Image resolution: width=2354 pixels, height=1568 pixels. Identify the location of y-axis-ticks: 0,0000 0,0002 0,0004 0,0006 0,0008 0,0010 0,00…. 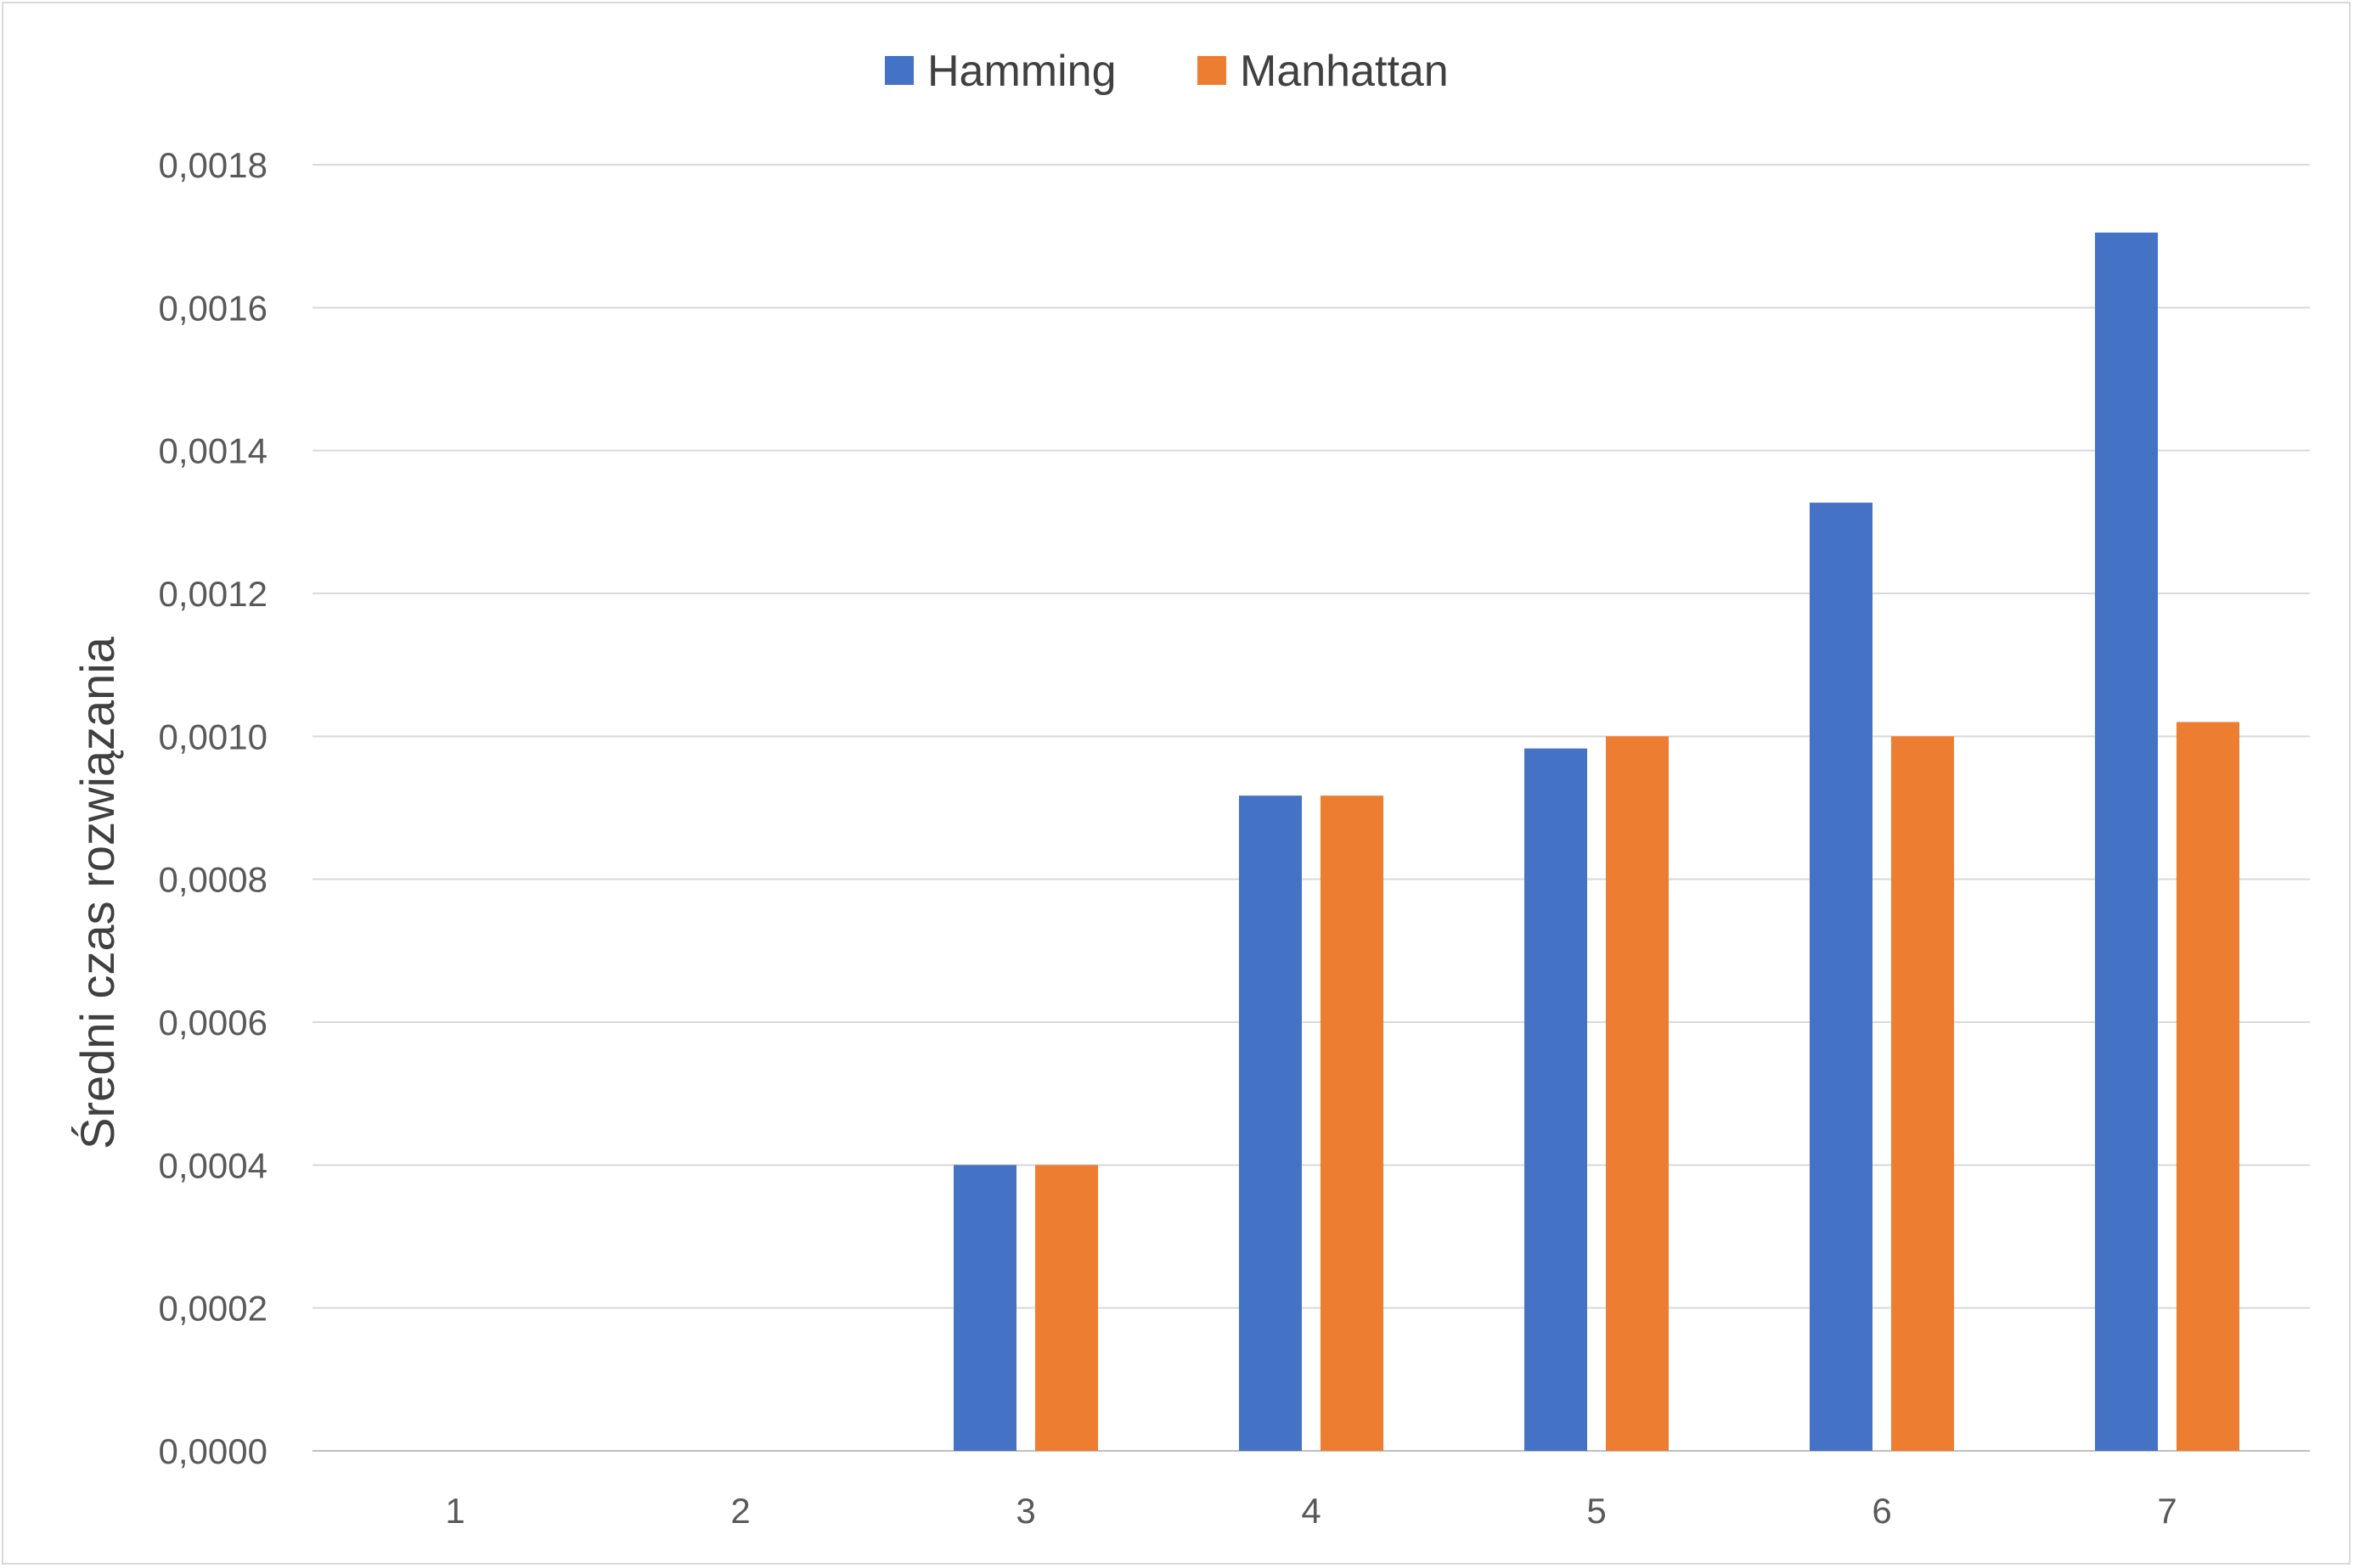
(213, 808).